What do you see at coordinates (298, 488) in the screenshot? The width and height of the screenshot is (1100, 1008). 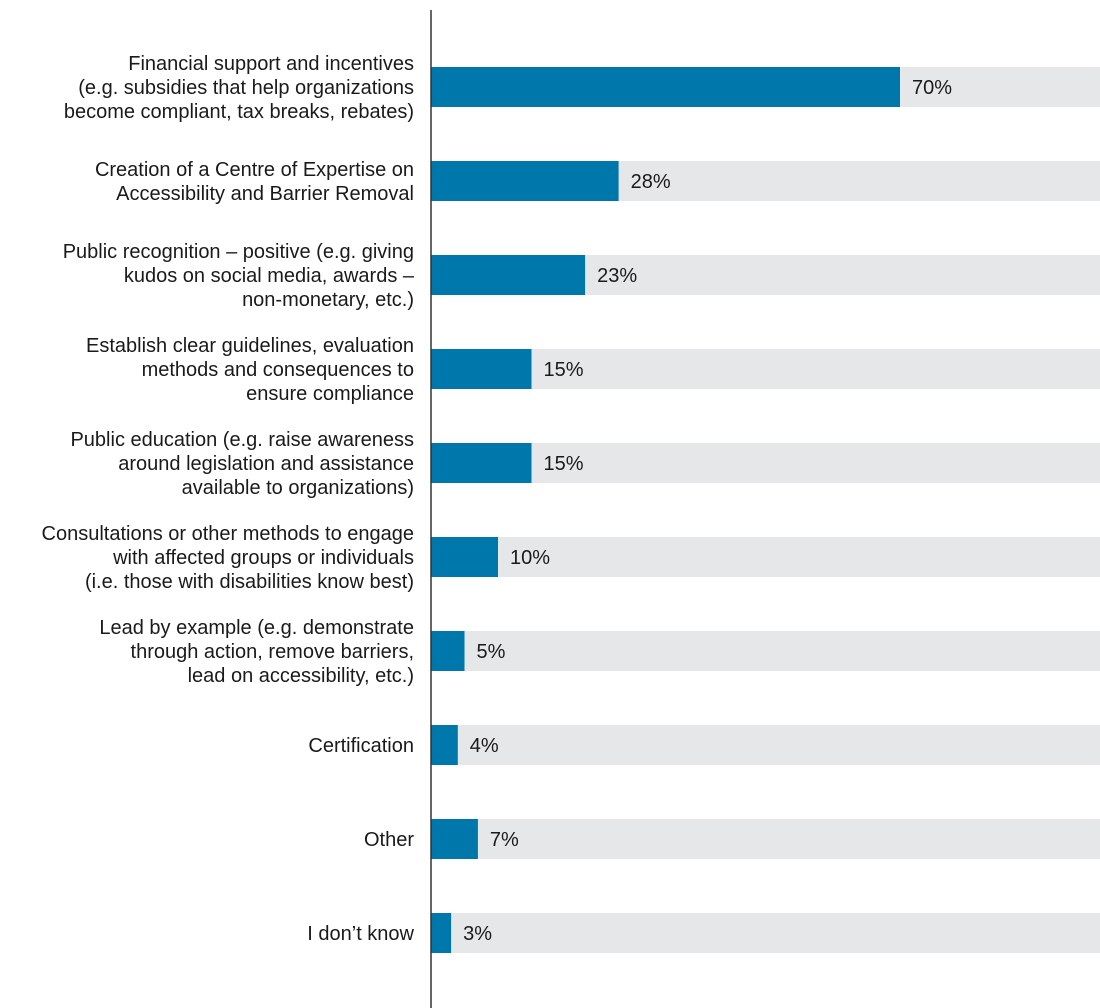 I see `category-label: available to organizations)` at bounding box center [298, 488].